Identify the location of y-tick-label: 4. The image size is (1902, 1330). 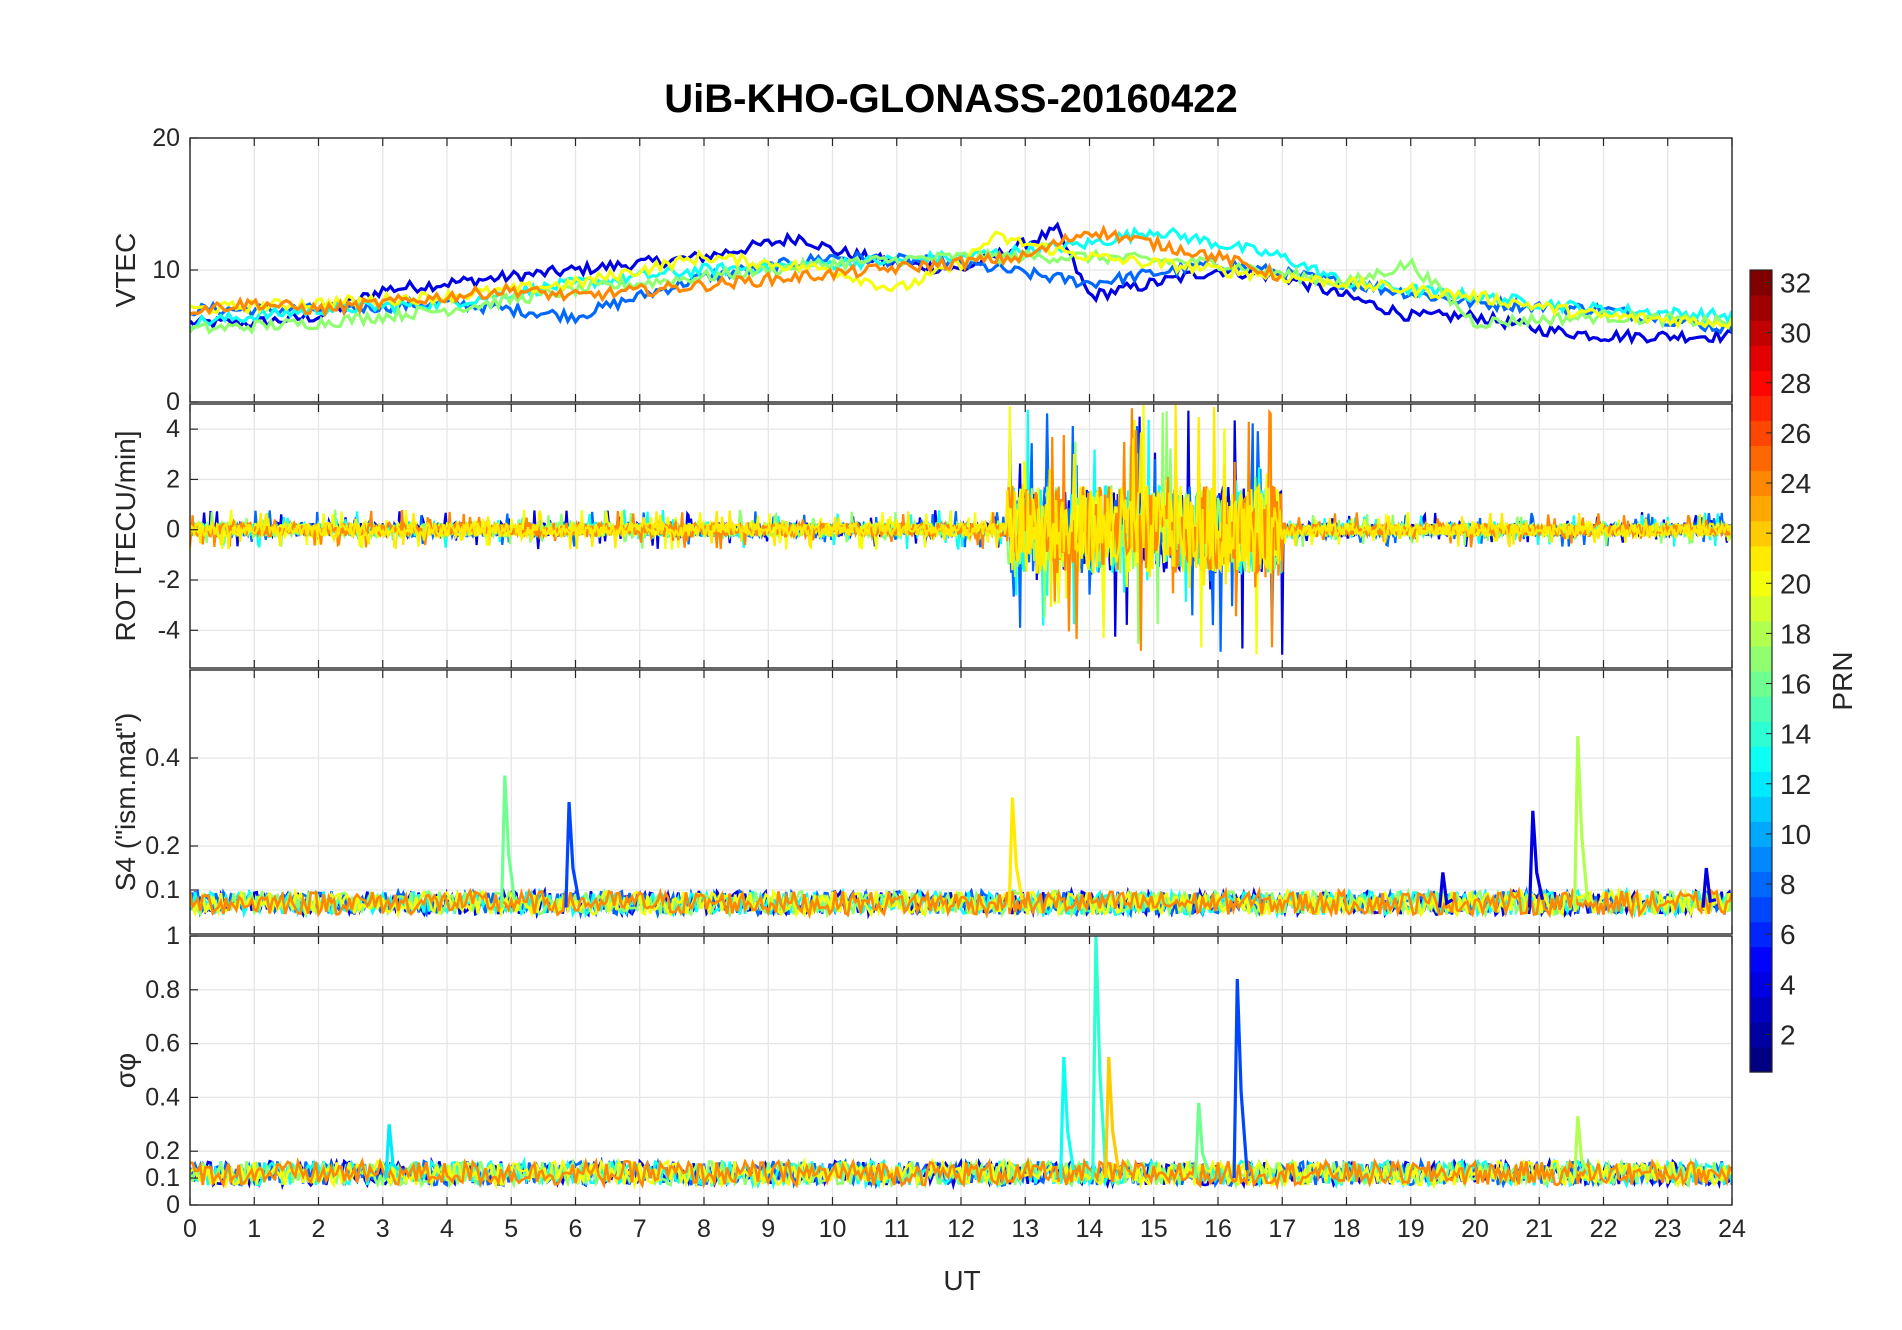
(173, 429).